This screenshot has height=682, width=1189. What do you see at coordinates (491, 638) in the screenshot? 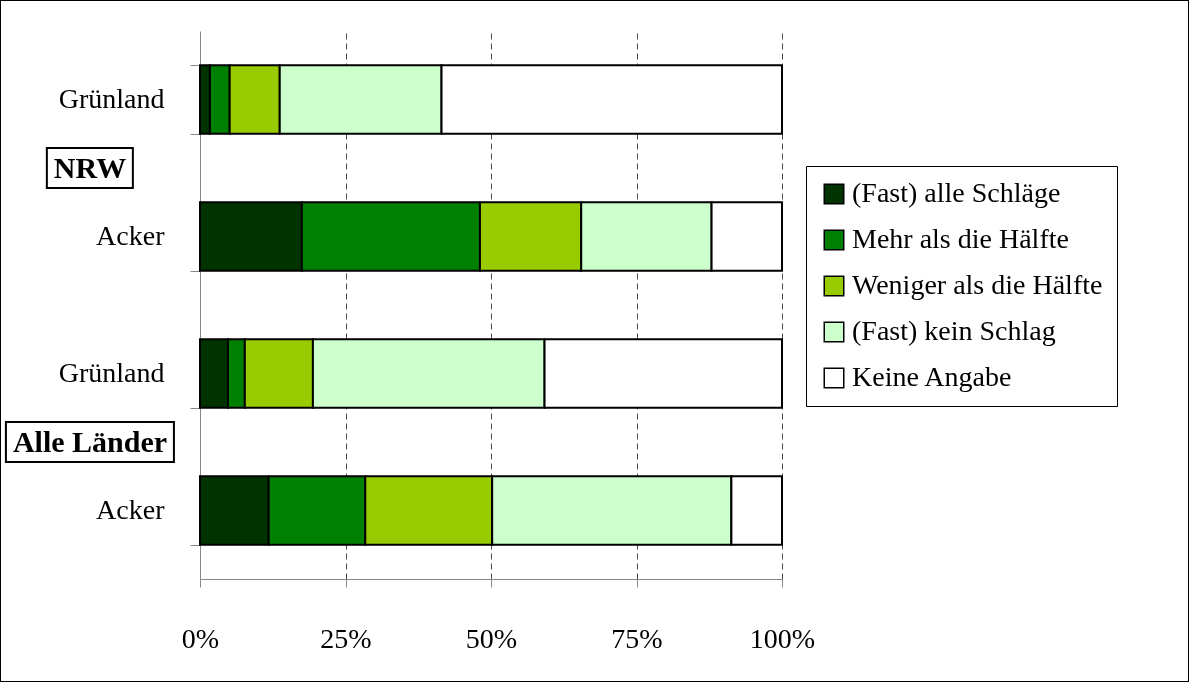
I see `x-tick-label: 50%` at bounding box center [491, 638].